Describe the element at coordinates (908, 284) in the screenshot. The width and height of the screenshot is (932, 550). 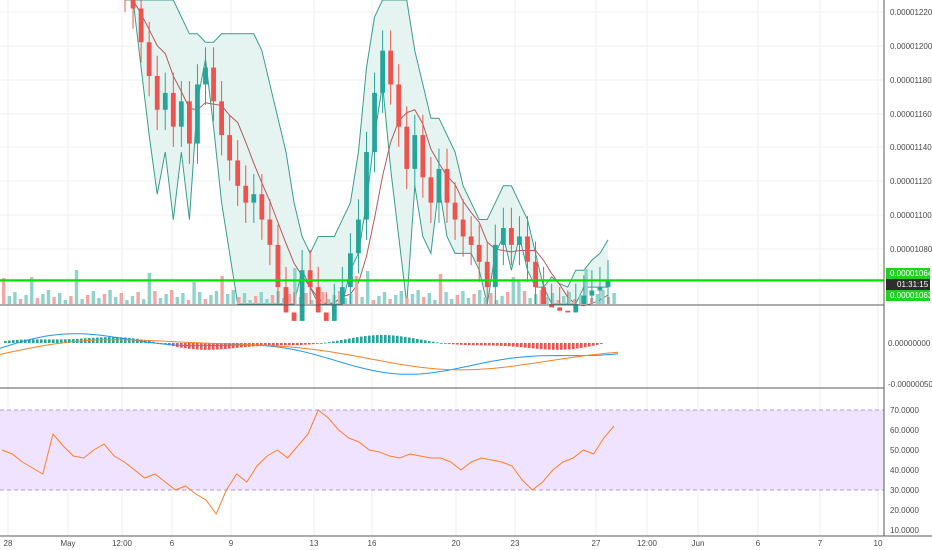
I see `countdown-tag` at that location.